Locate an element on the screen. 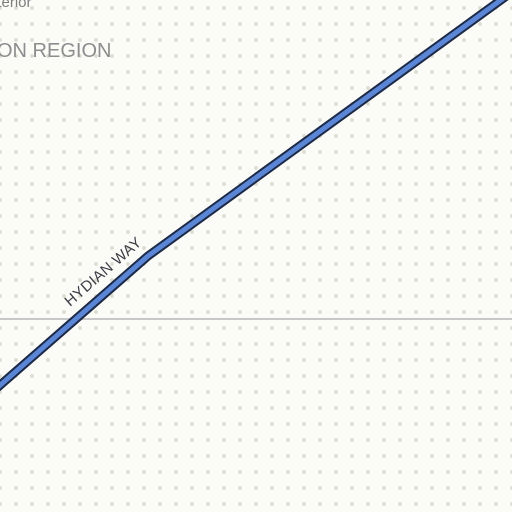  region-partial-label: iterior is located at coordinates (16, 5).